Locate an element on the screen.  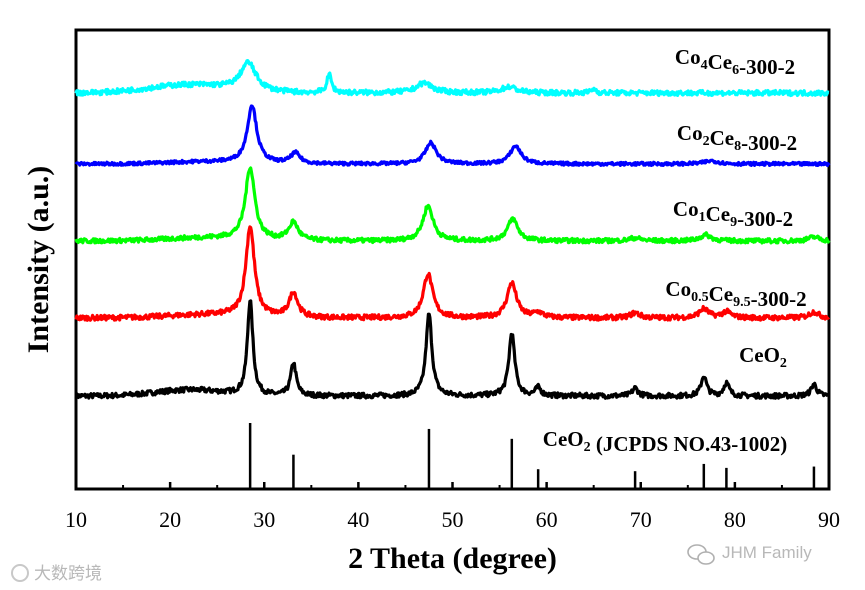
series-line-Co0.5Ce9.5-300-2 is located at coordinates (452, 273).